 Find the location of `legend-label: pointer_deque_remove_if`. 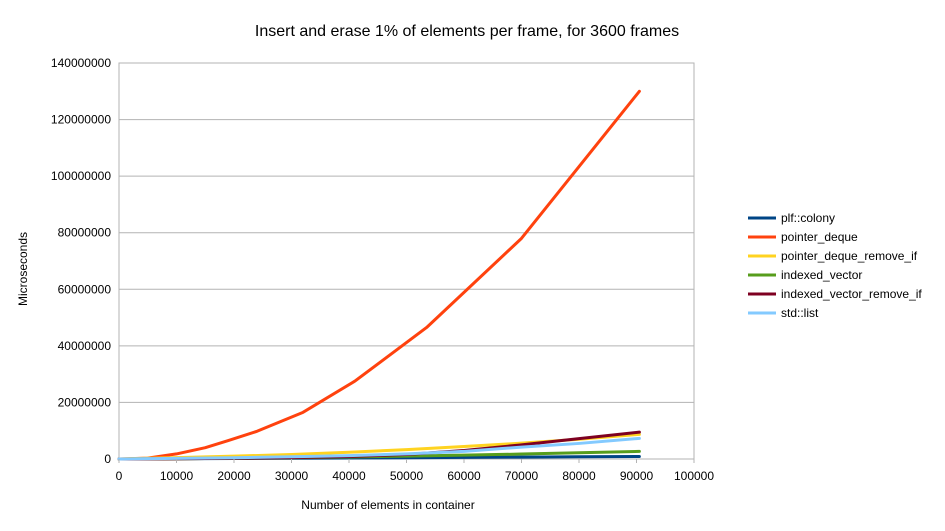

legend-label: pointer_deque_remove_if is located at coordinates (849, 256).